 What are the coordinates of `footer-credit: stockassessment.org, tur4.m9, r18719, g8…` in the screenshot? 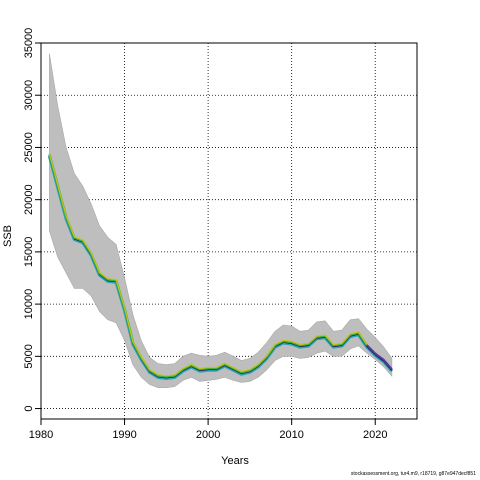 It's located at (413, 474).